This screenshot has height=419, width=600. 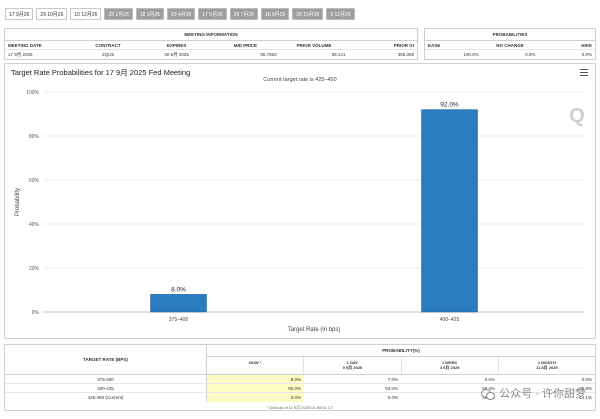 What do you see at coordinates (587, 45) in the screenshot?
I see `header-hike: HIKE` at bounding box center [587, 45].